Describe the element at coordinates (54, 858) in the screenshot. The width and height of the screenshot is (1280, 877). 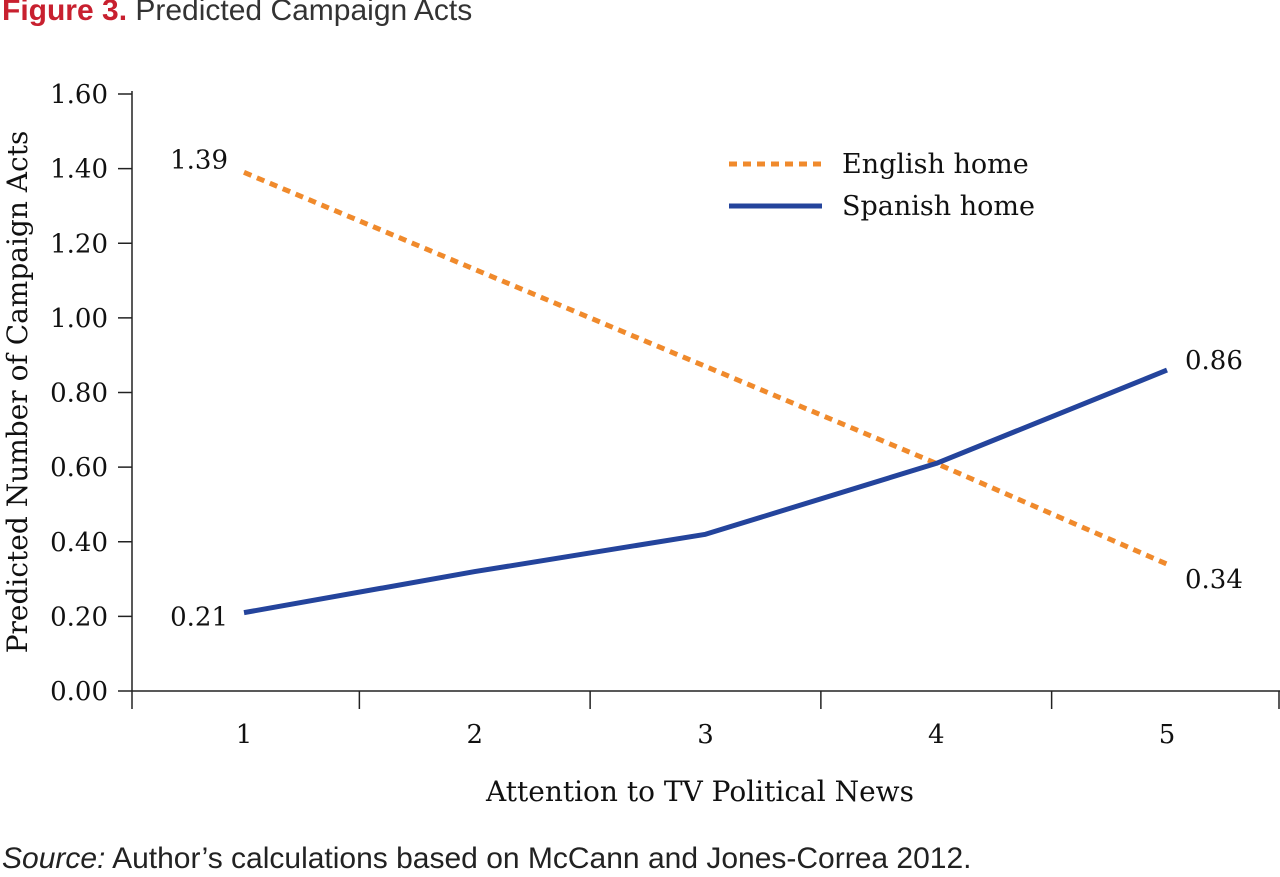
I see `source-label: Source:` at that location.